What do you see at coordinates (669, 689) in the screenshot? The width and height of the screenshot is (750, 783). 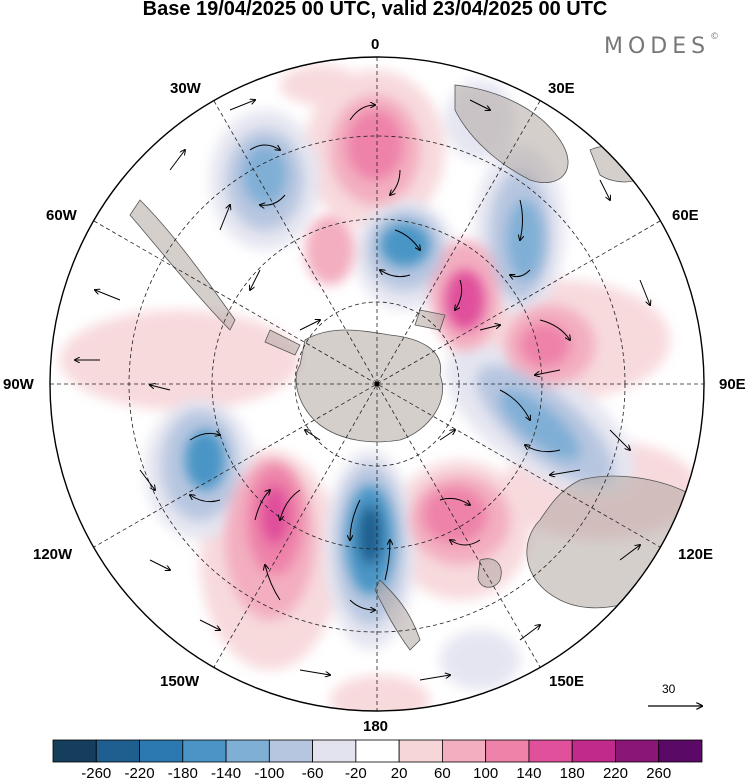 I see `reference-vector-label: 30` at bounding box center [669, 689].